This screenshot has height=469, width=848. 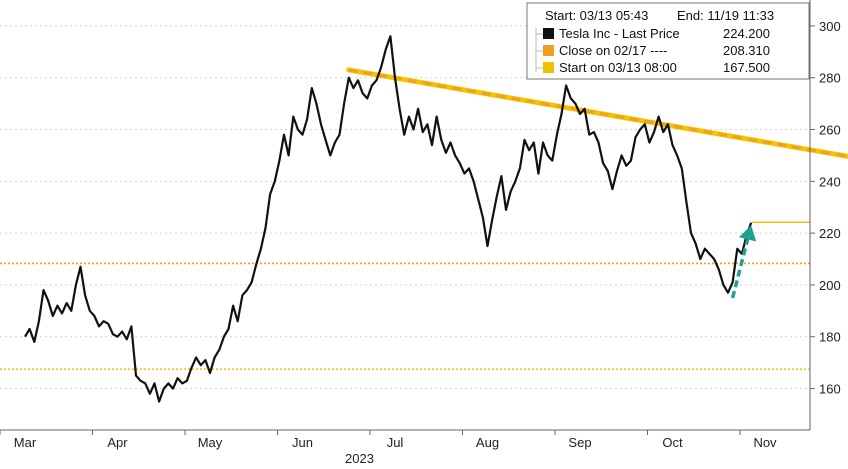 I want to click on x-tick-label: Nov, so click(x=765, y=442).